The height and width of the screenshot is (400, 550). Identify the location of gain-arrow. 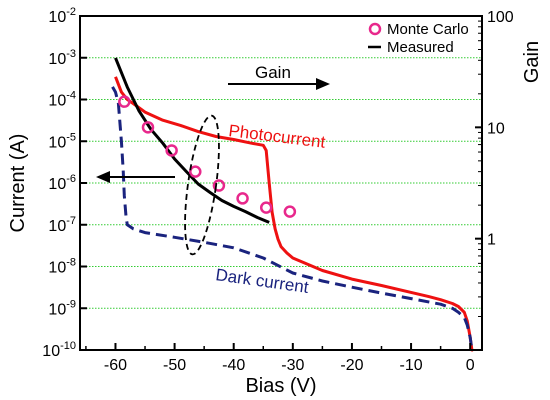
(279, 84).